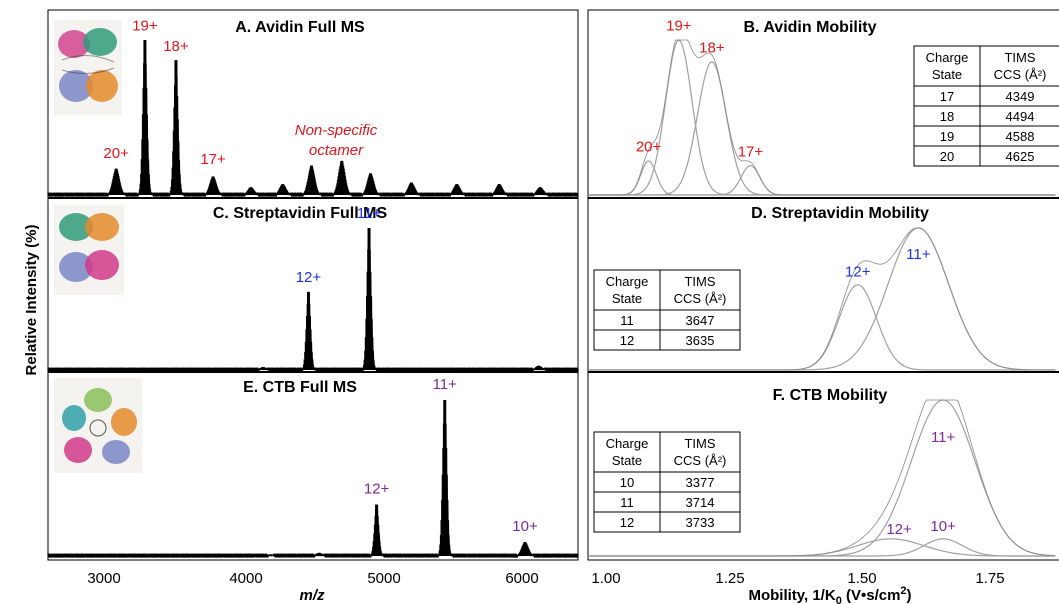 Image resolution: width=1059 pixels, height=604 pixels. I want to click on table-cell-0-0: 10, so click(627, 482).